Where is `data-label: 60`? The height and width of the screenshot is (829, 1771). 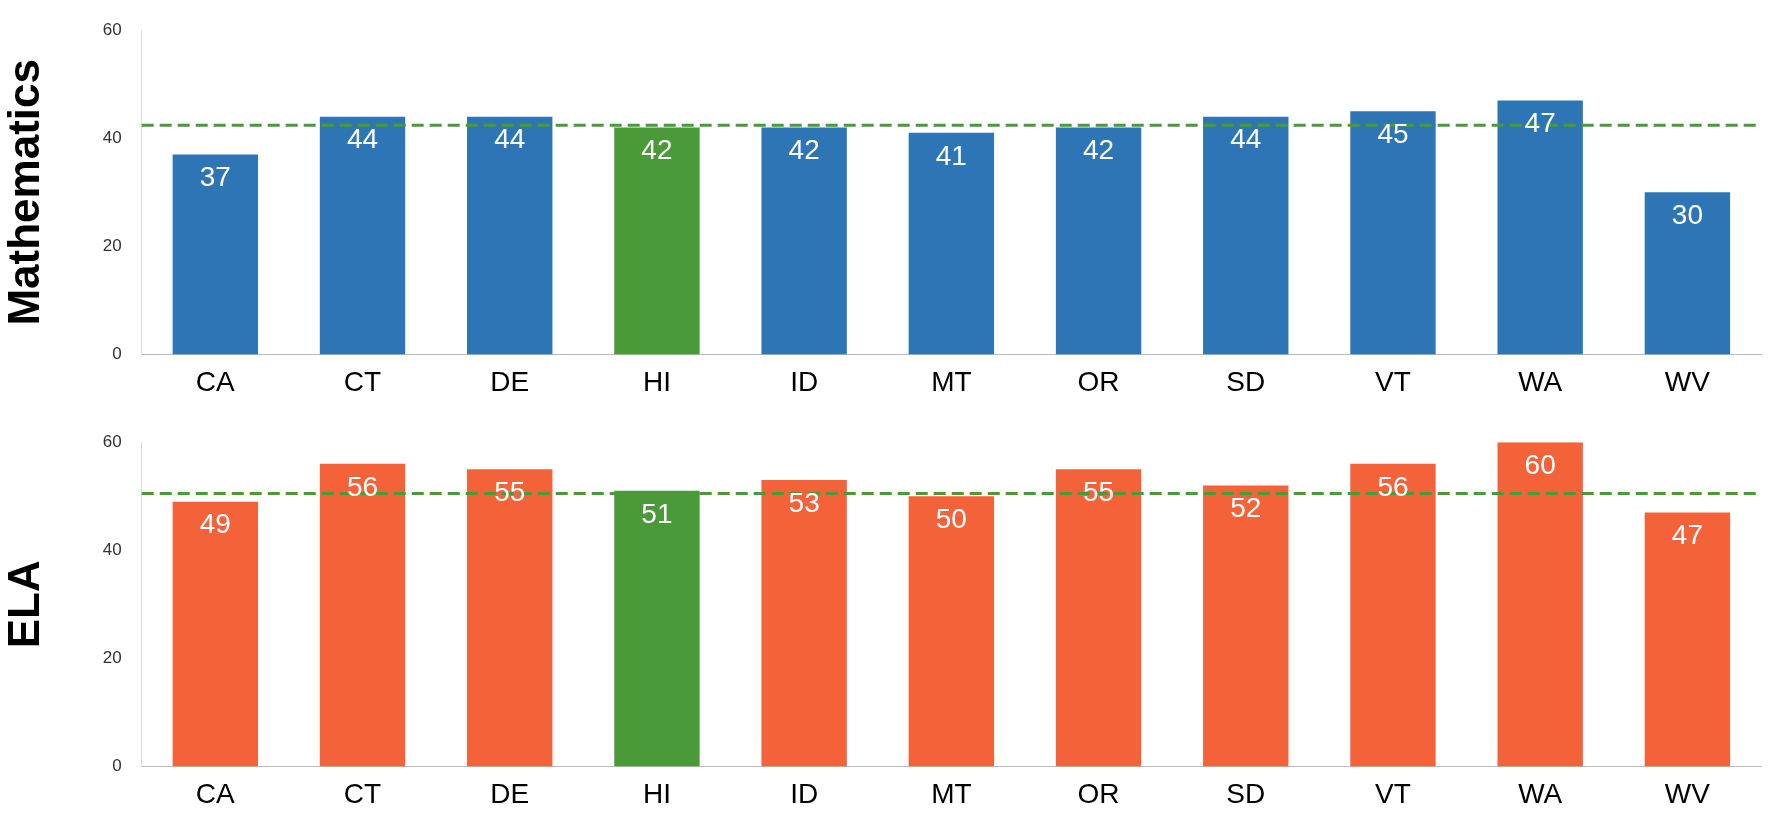 data-label: 60 is located at coordinates (1540, 464).